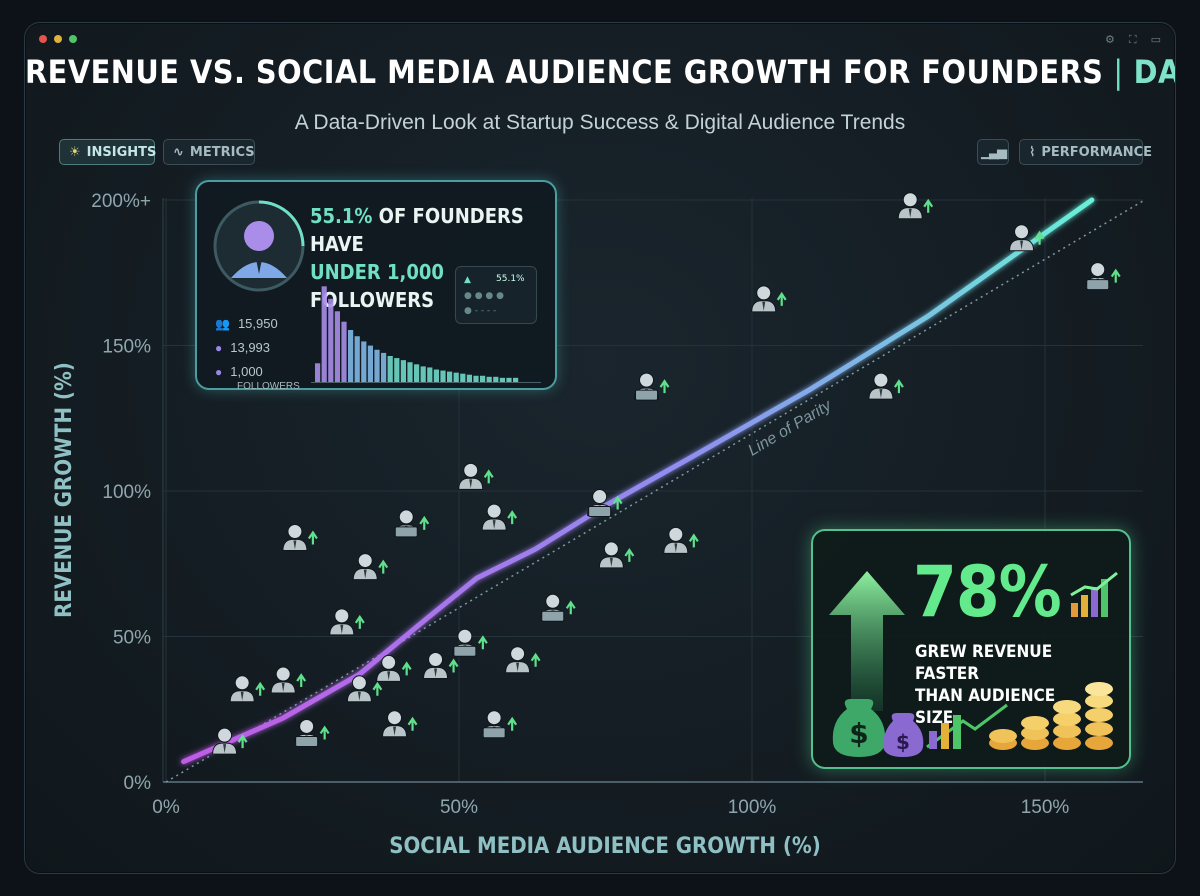 The image size is (1200, 896). Describe the element at coordinates (126, 347) in the screenshot. I see `y-tick-label: 150%` at that location.